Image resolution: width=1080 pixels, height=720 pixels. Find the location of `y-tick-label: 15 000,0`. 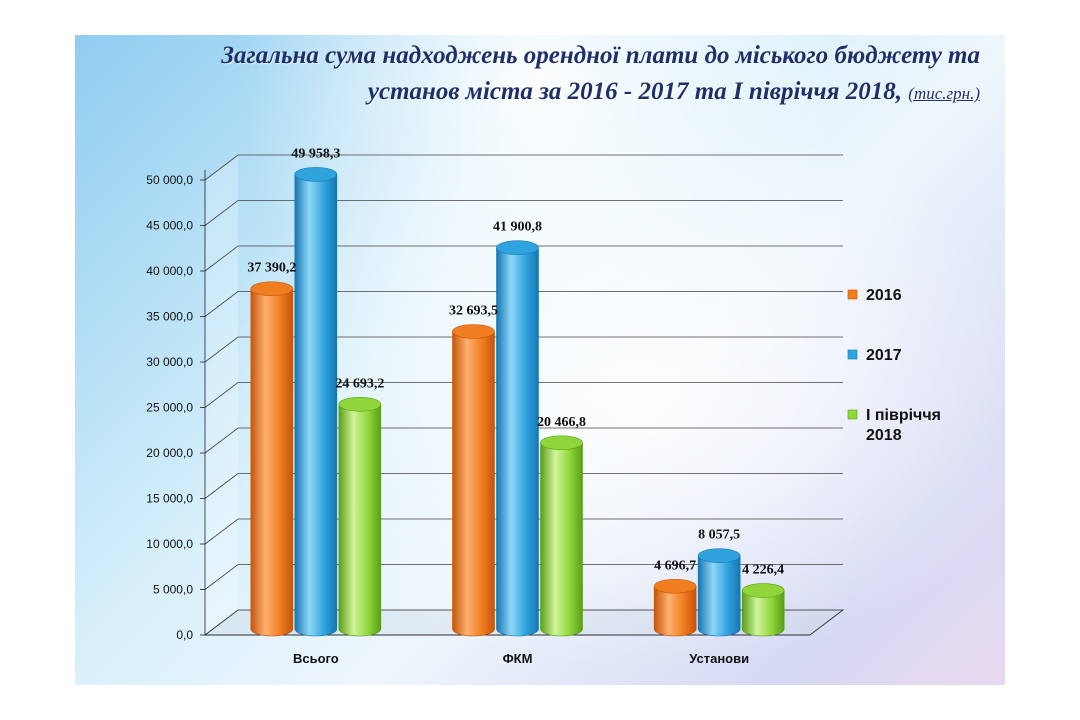

y-tick-label: 15 000,0 is located at coordinates (169, 499).